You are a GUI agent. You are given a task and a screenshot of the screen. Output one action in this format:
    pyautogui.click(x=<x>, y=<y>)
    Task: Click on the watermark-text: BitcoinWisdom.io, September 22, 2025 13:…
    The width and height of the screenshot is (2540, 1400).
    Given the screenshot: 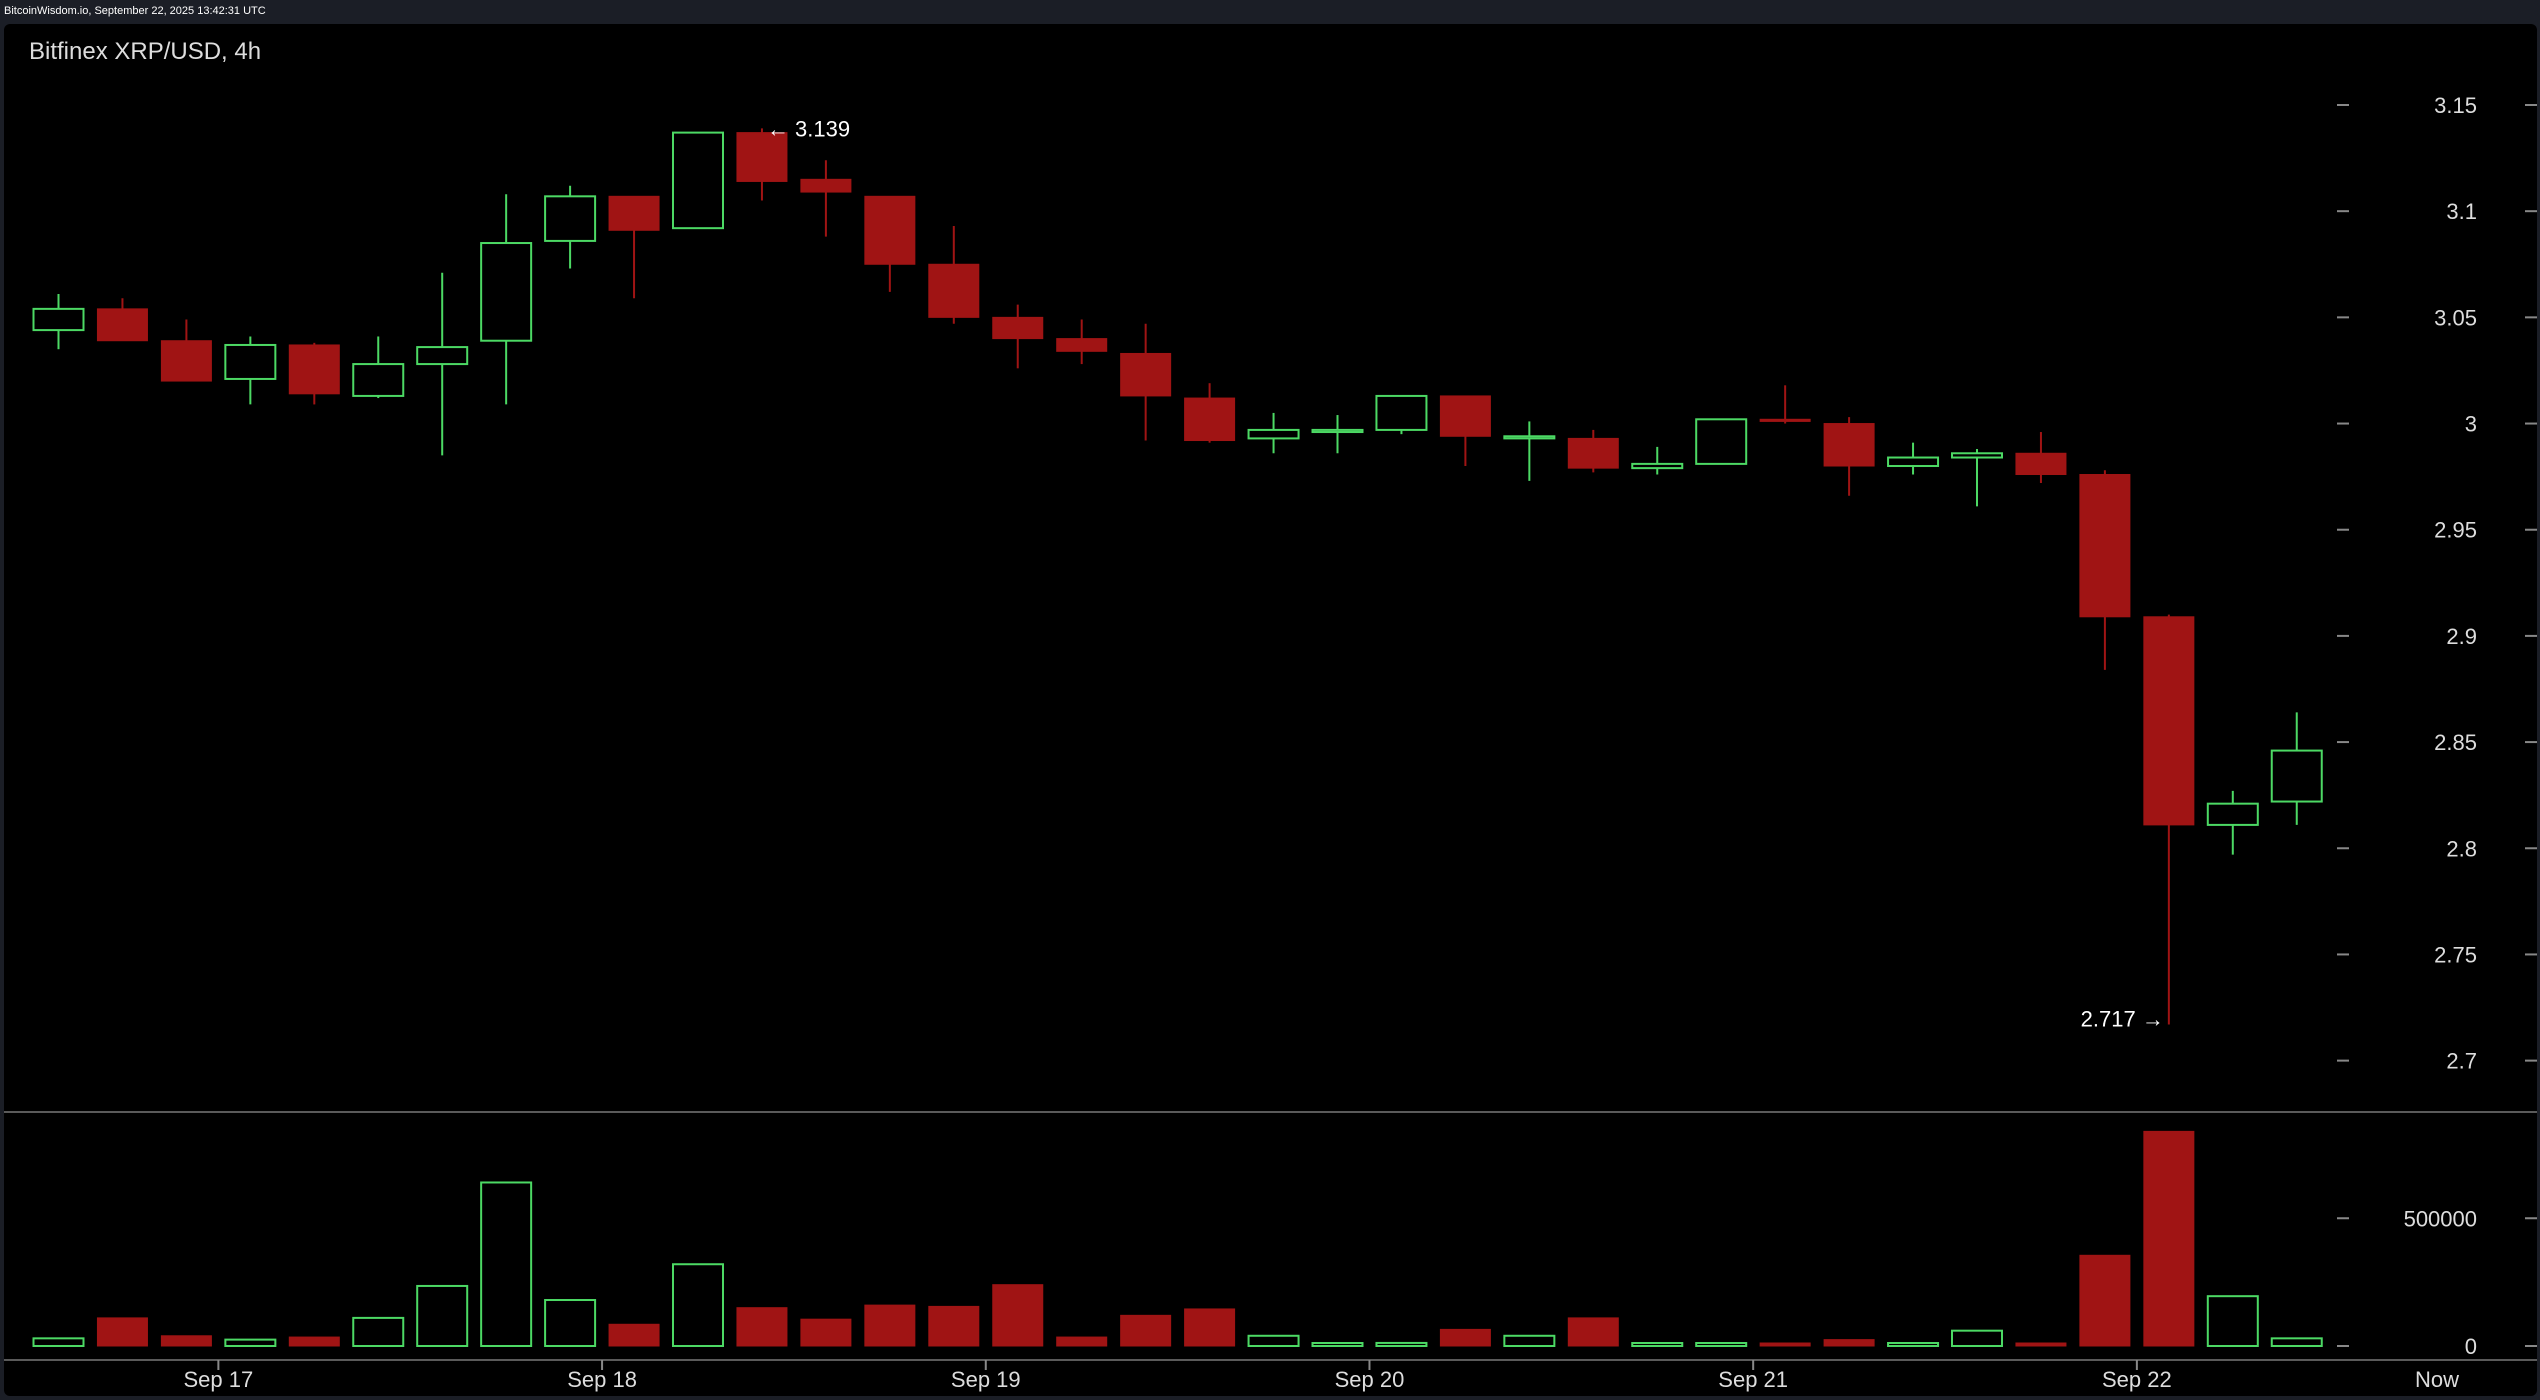 What is the action you would take?
    pyautogui.click(x=135, y=11)
    